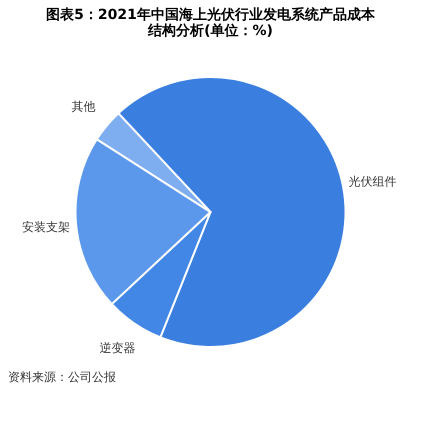 This screenshot has width=425, height=438. What do you see at coordinates (46, 227) in the screenshot?
I see `slice-label: 安装支架` at bounding box center [46, 227].